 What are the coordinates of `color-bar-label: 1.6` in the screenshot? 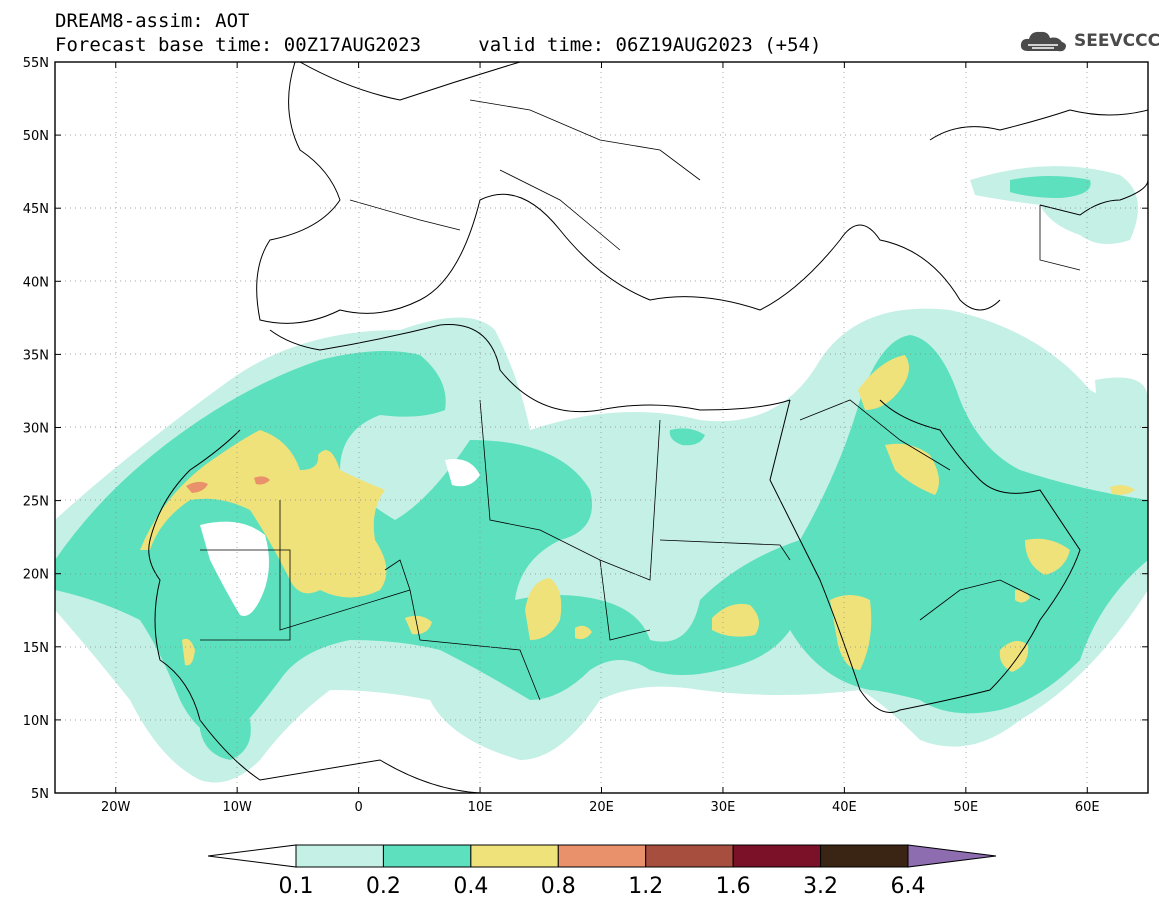 It's located at (733, 886).